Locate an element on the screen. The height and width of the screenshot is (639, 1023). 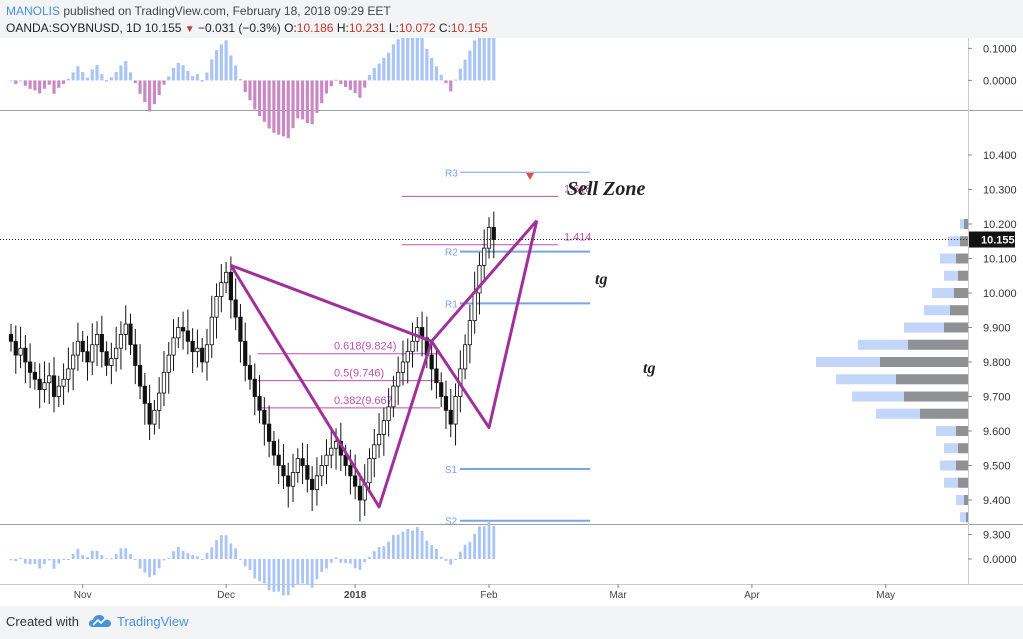
price-change: −0.031 (−0.3%) is located at coordinates (239, 28).